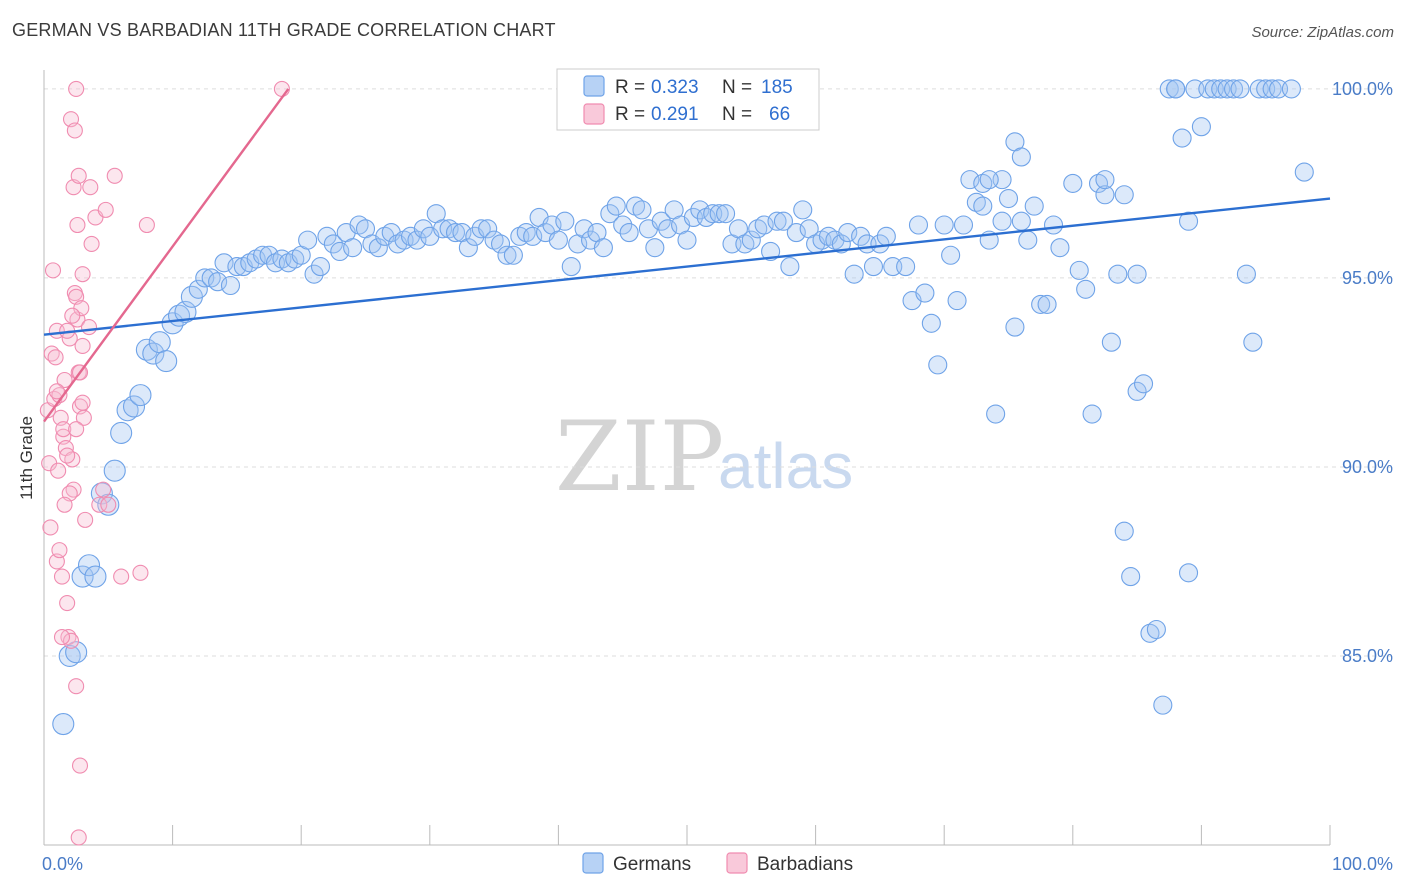  I want to click on y-tick-label: 100.0%, so click(1362, 89).